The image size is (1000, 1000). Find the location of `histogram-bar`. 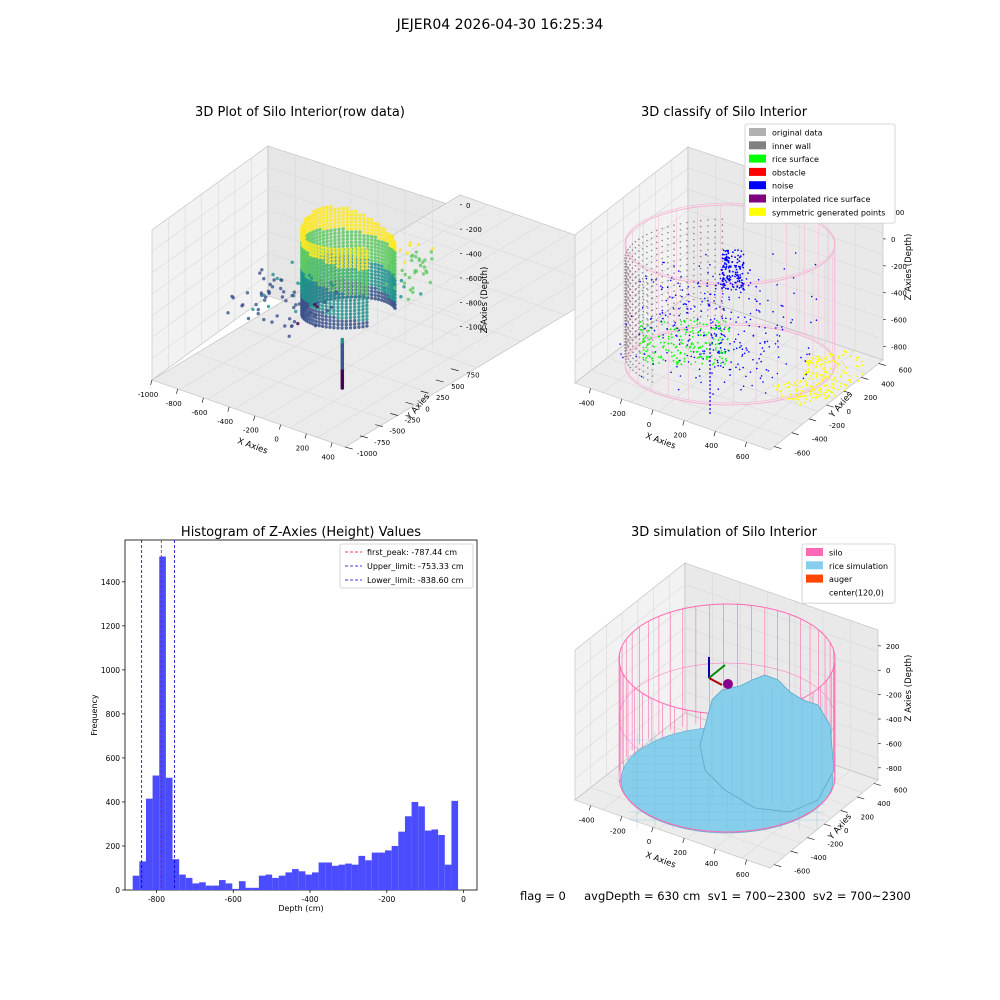

histogram-bar is located at coordinates (368, 875).